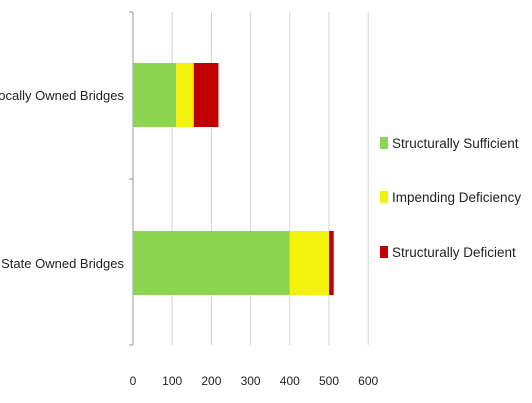  I want to click on x-tick-label-0: 0, so click(133, 381).